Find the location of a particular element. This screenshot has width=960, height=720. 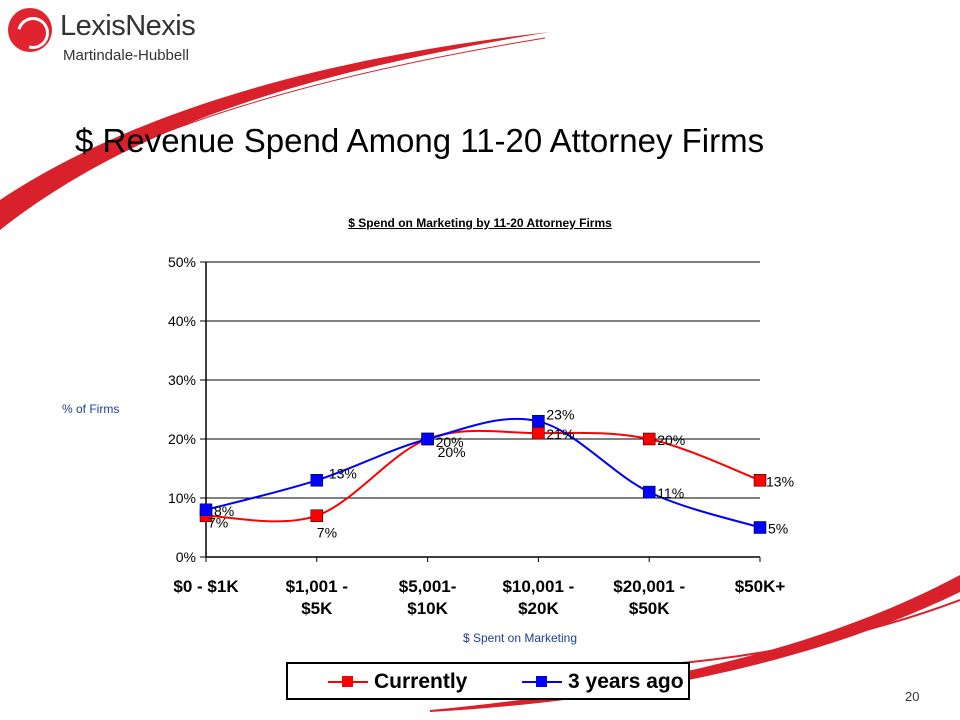

company-logo: LexisNexis Martindale-Hubbell is located at coordinates (113, 37).